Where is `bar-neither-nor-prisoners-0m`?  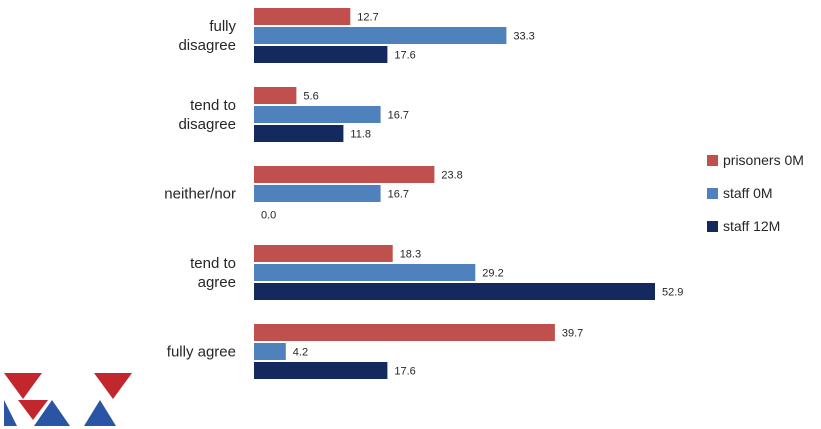
bar-neither-nor-prisoners-0m is located at coordinates (344, 174).